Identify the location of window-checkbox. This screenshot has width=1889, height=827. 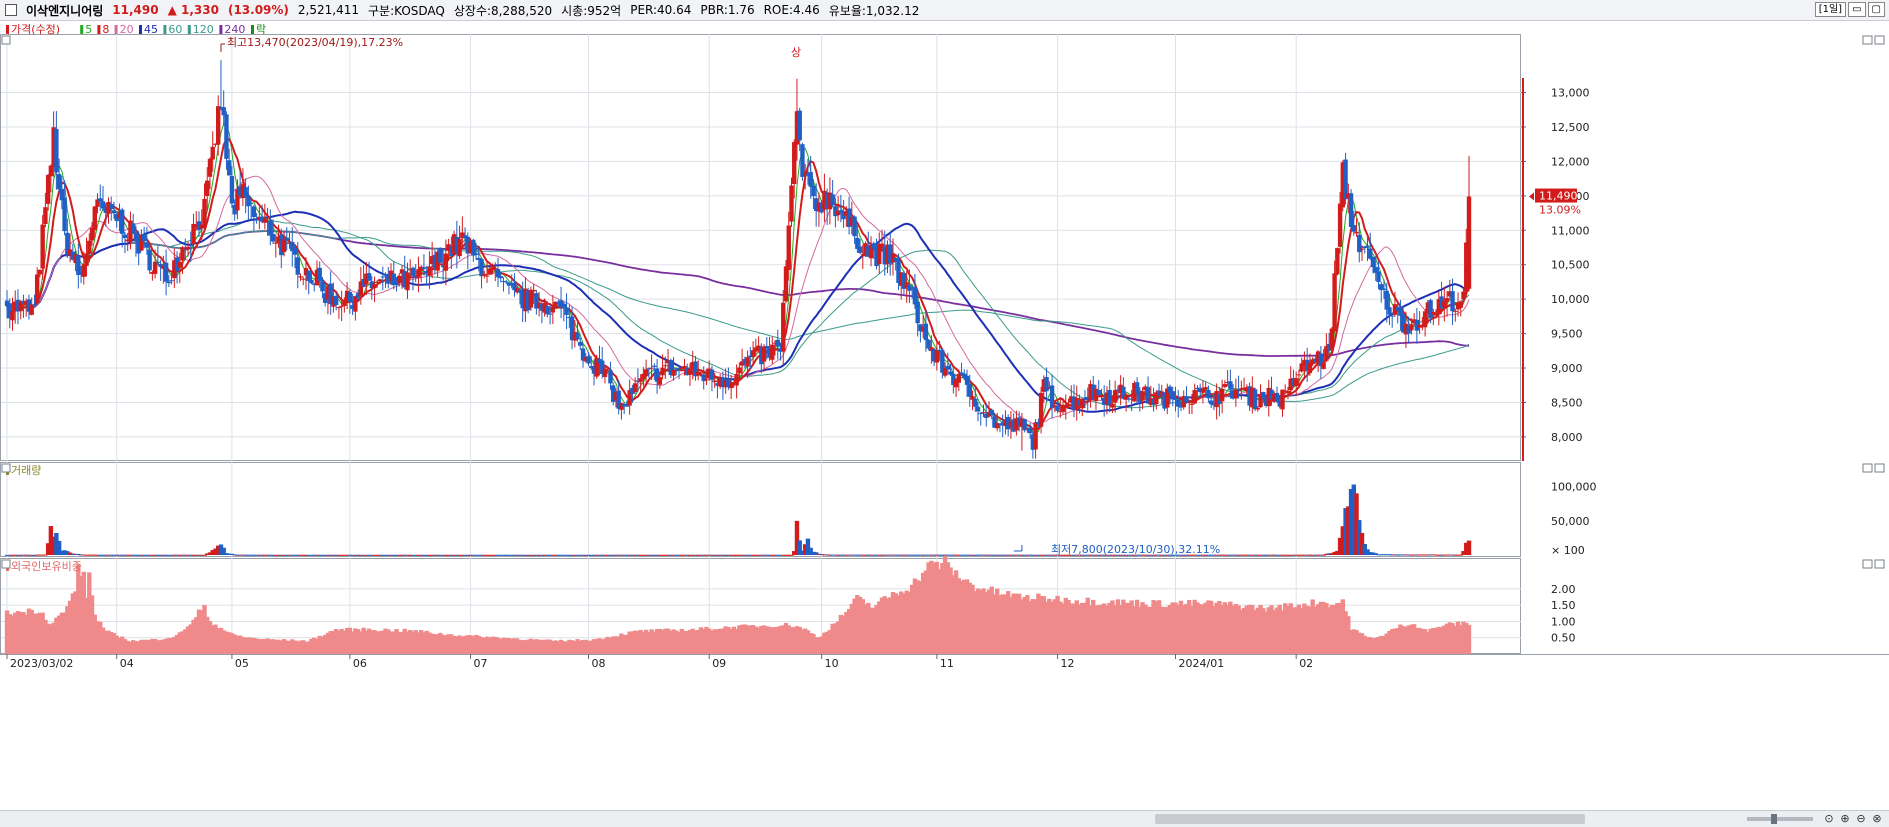
(11, 10).